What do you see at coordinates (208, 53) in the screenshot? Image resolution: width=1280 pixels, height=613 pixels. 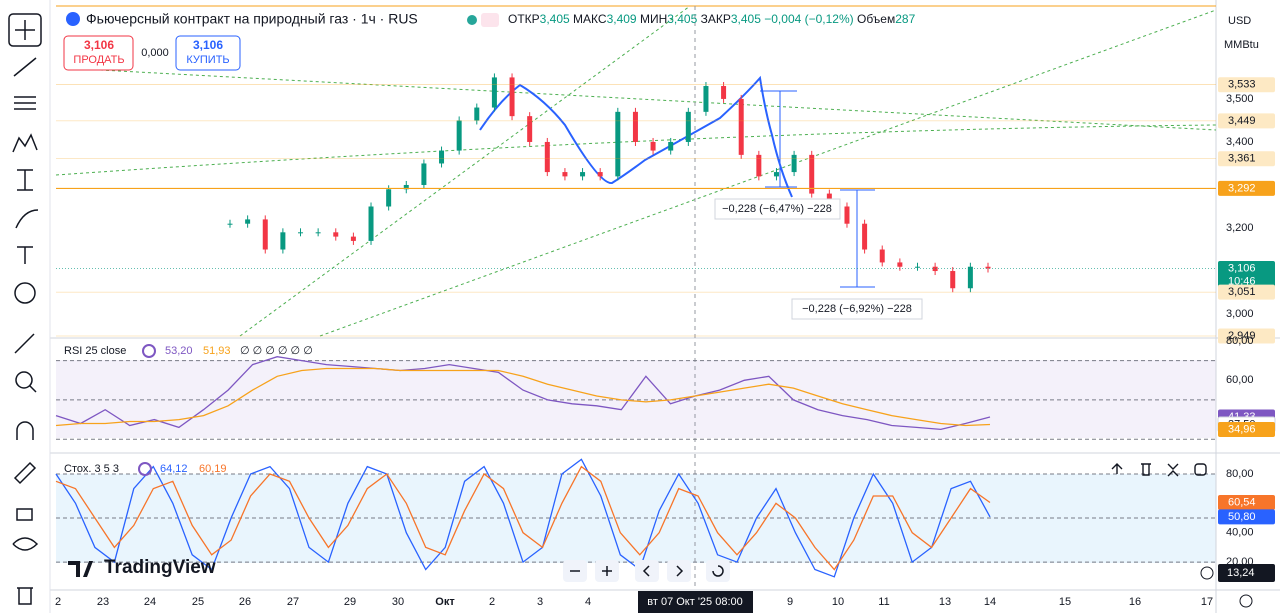 I see `buy-button` at bounding box center [208, 53].